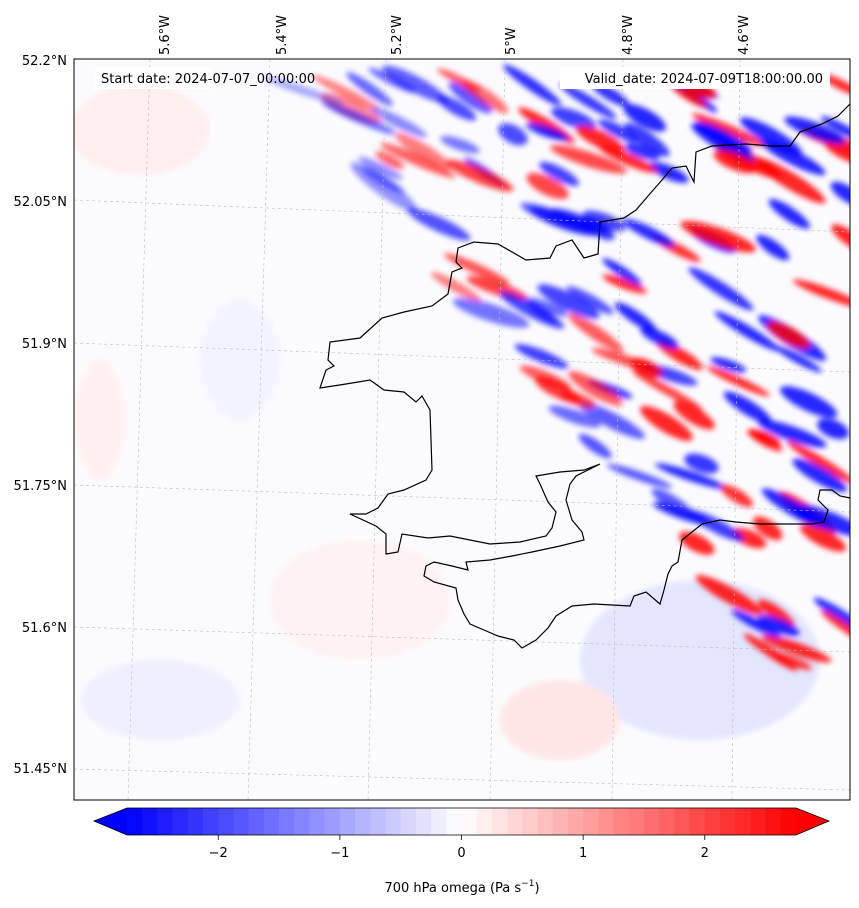 The height and width of the screenshot is (908, 859). I want to click on lon-tick-label: 5.6°W, so click(165, 35).